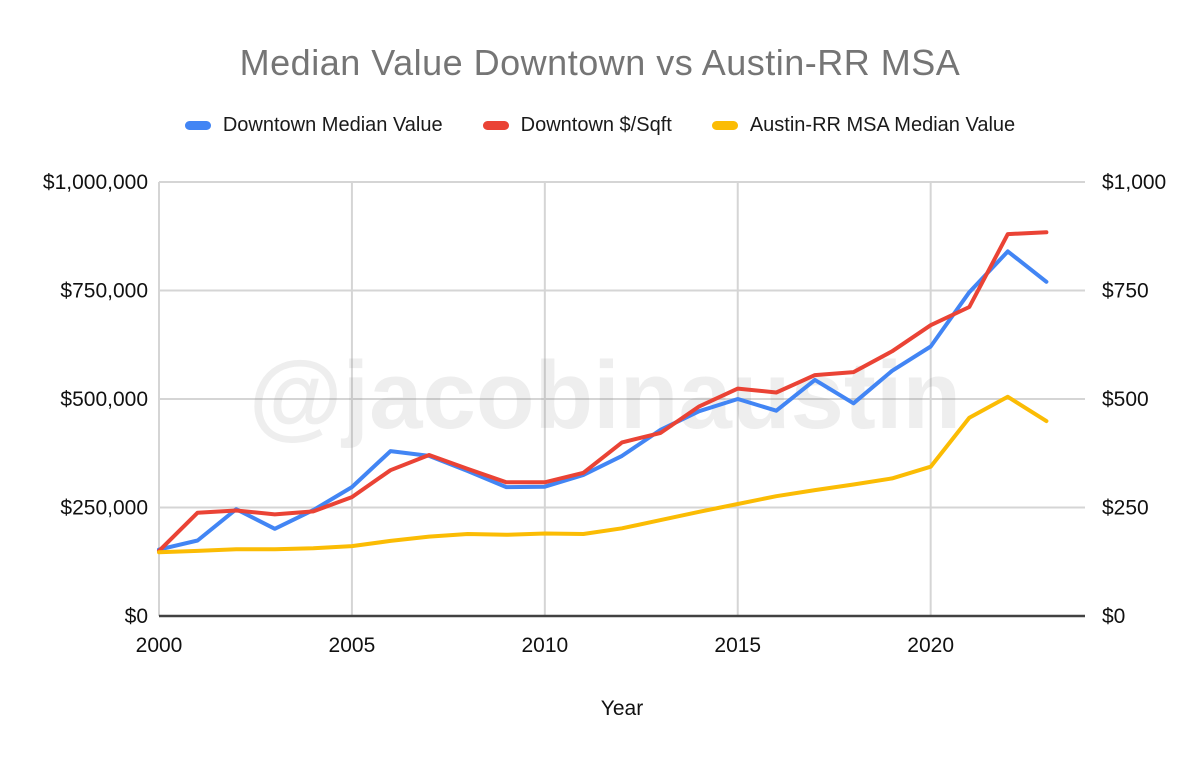 The width and height of the screenshot is (1200, 762). What do you see at coordinates (724, 125) in the screenshot?
I see `msa-median-value-swatch-icon` at bounding box center [724, 125].